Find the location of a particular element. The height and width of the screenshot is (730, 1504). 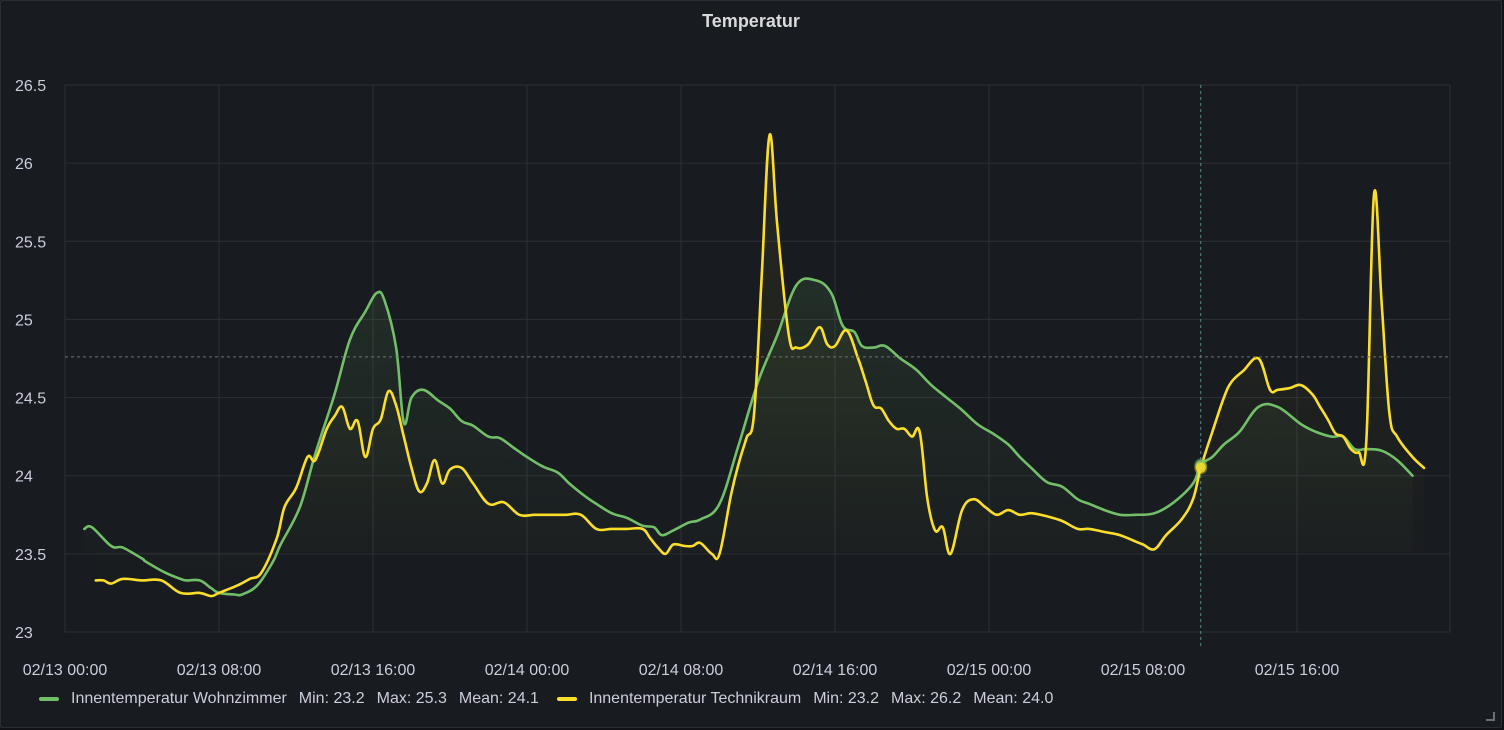

y-tick-label: 25 is located at coordinates (24, 320).